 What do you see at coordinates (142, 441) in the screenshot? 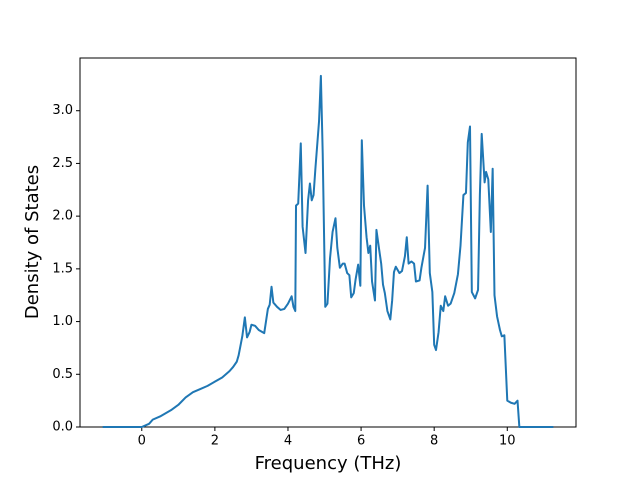
I see `x-tick-label: 0` at bounding box center [142, 441].